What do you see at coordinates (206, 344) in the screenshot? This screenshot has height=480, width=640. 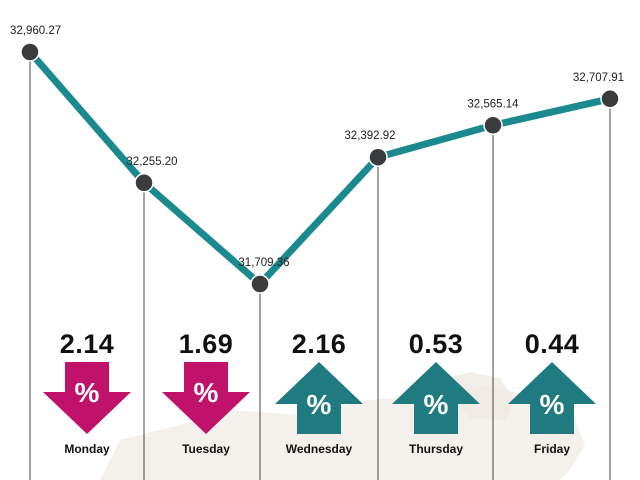 I see `change-value: 1.69` at bounding box center [206, 344].